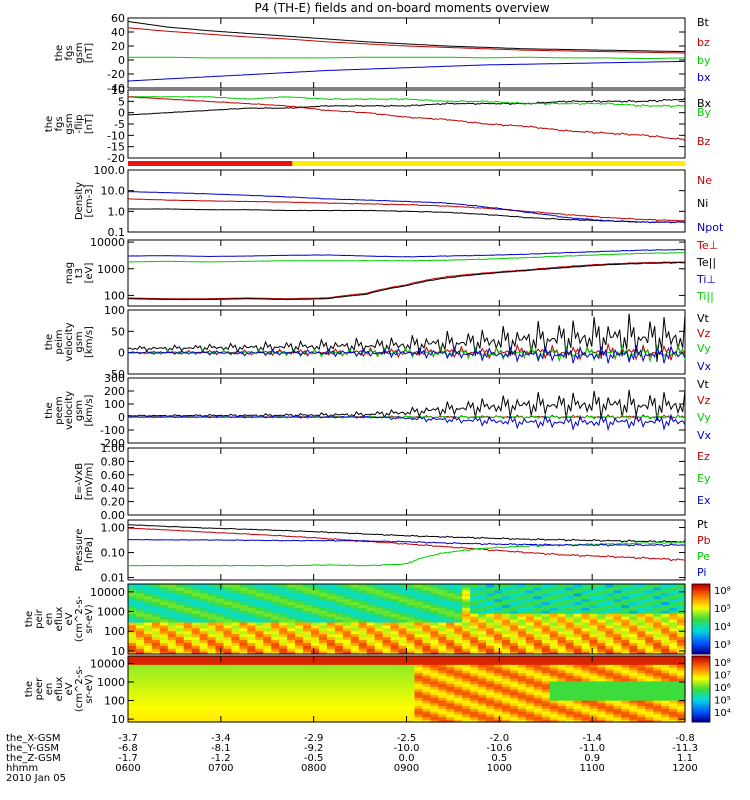  I want to click on x-row-value: 0.0, so click(407, 758).